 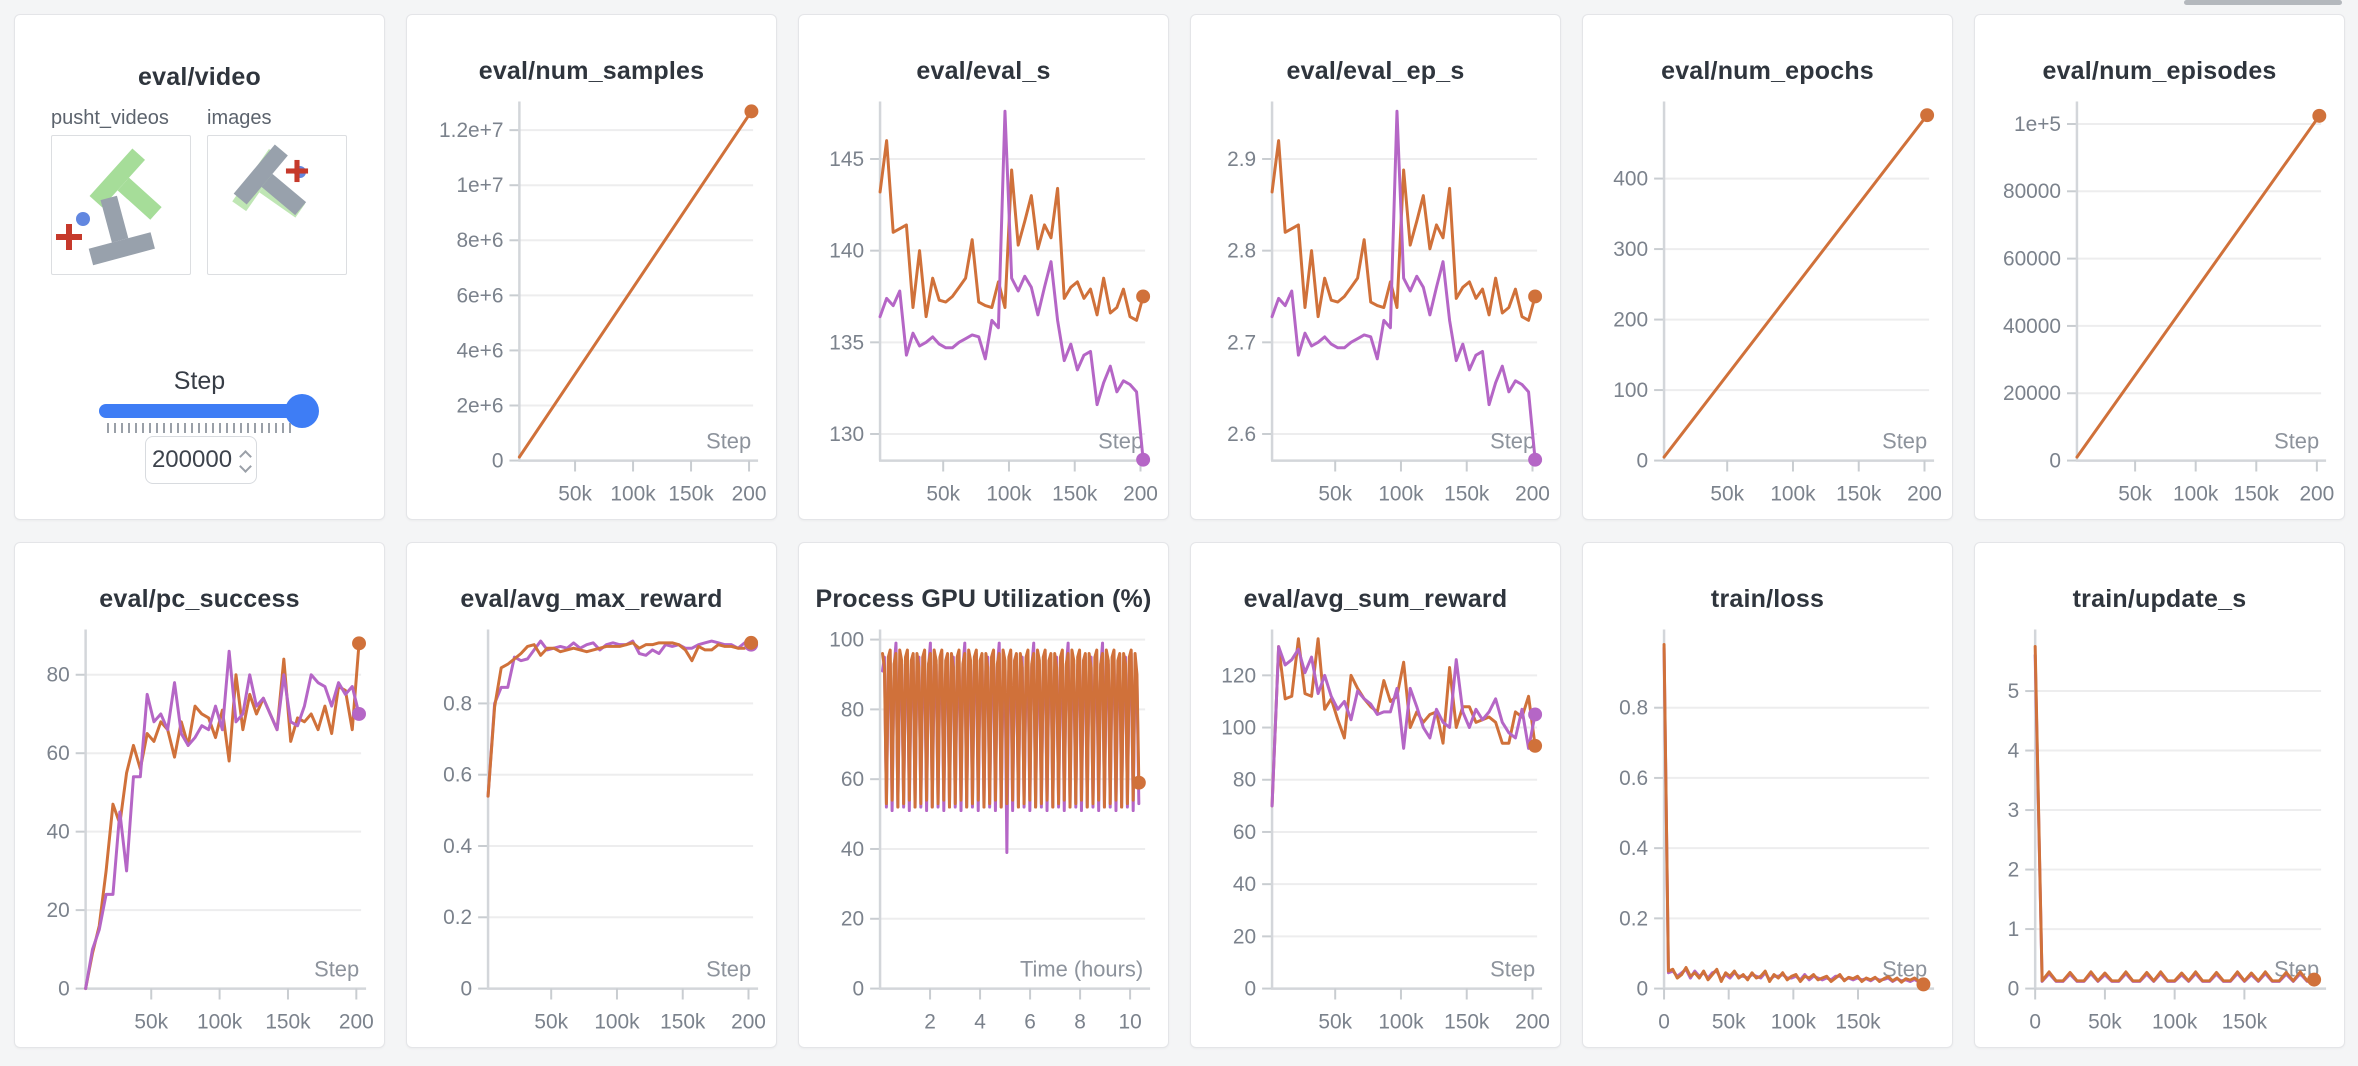 I want to click on panel-title: eval/pc_success, so click(x=199, y=599).